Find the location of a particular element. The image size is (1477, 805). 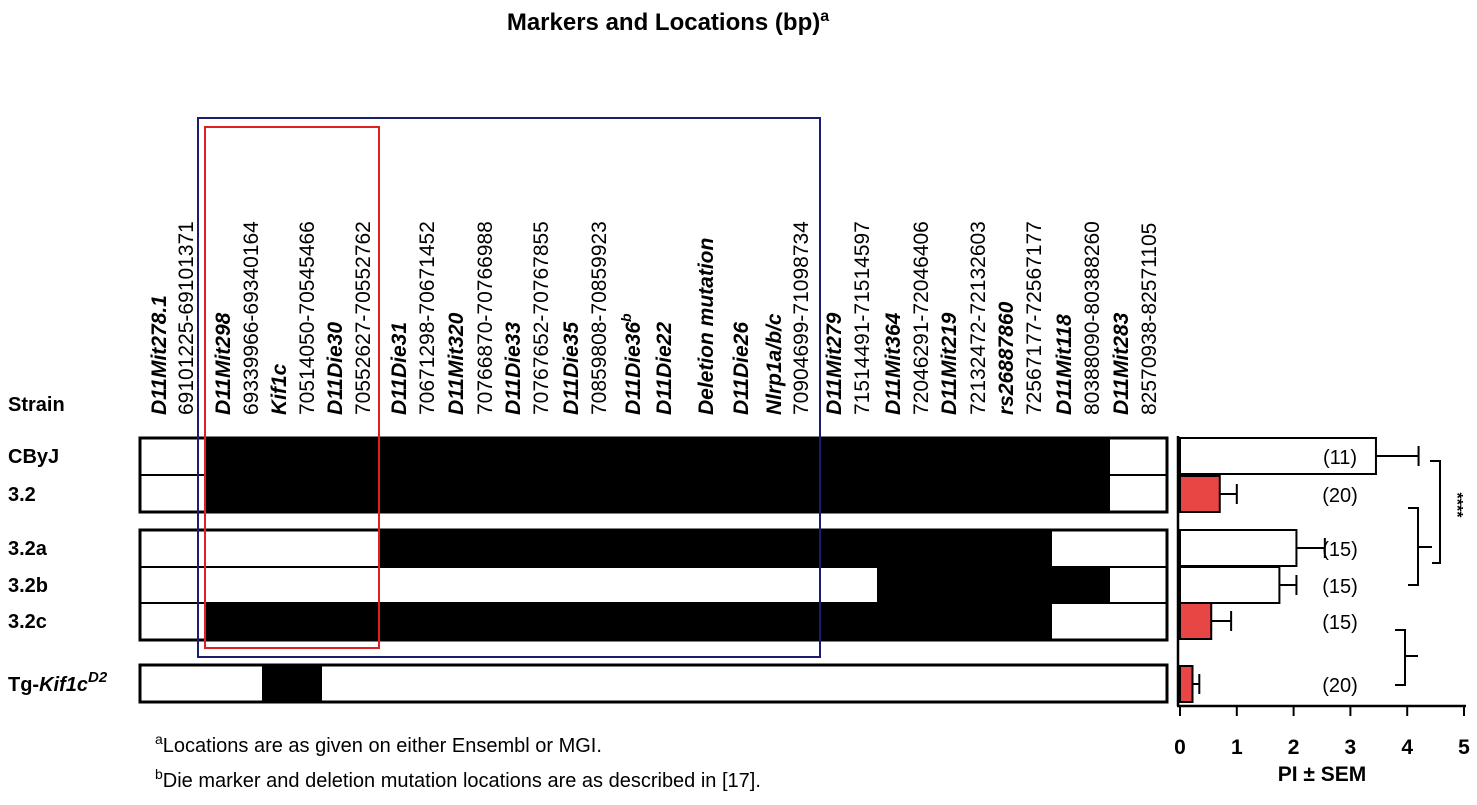

marker-name: D11Die30 is located at coordinates (335, 368).